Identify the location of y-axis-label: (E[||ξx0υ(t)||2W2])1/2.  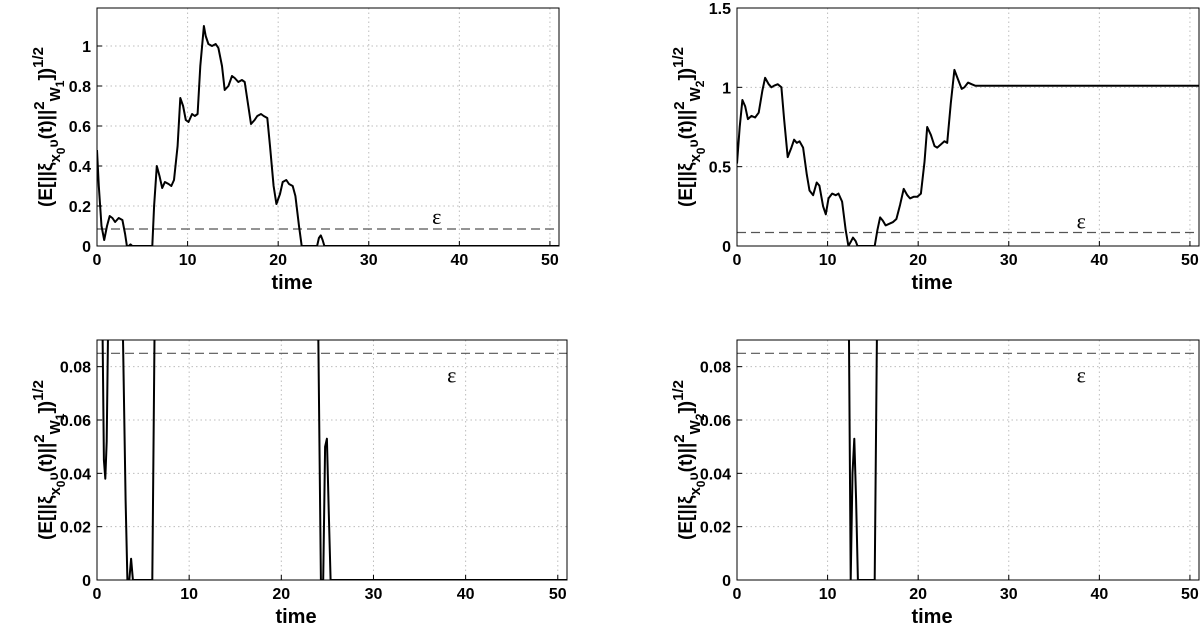
(689, 127).